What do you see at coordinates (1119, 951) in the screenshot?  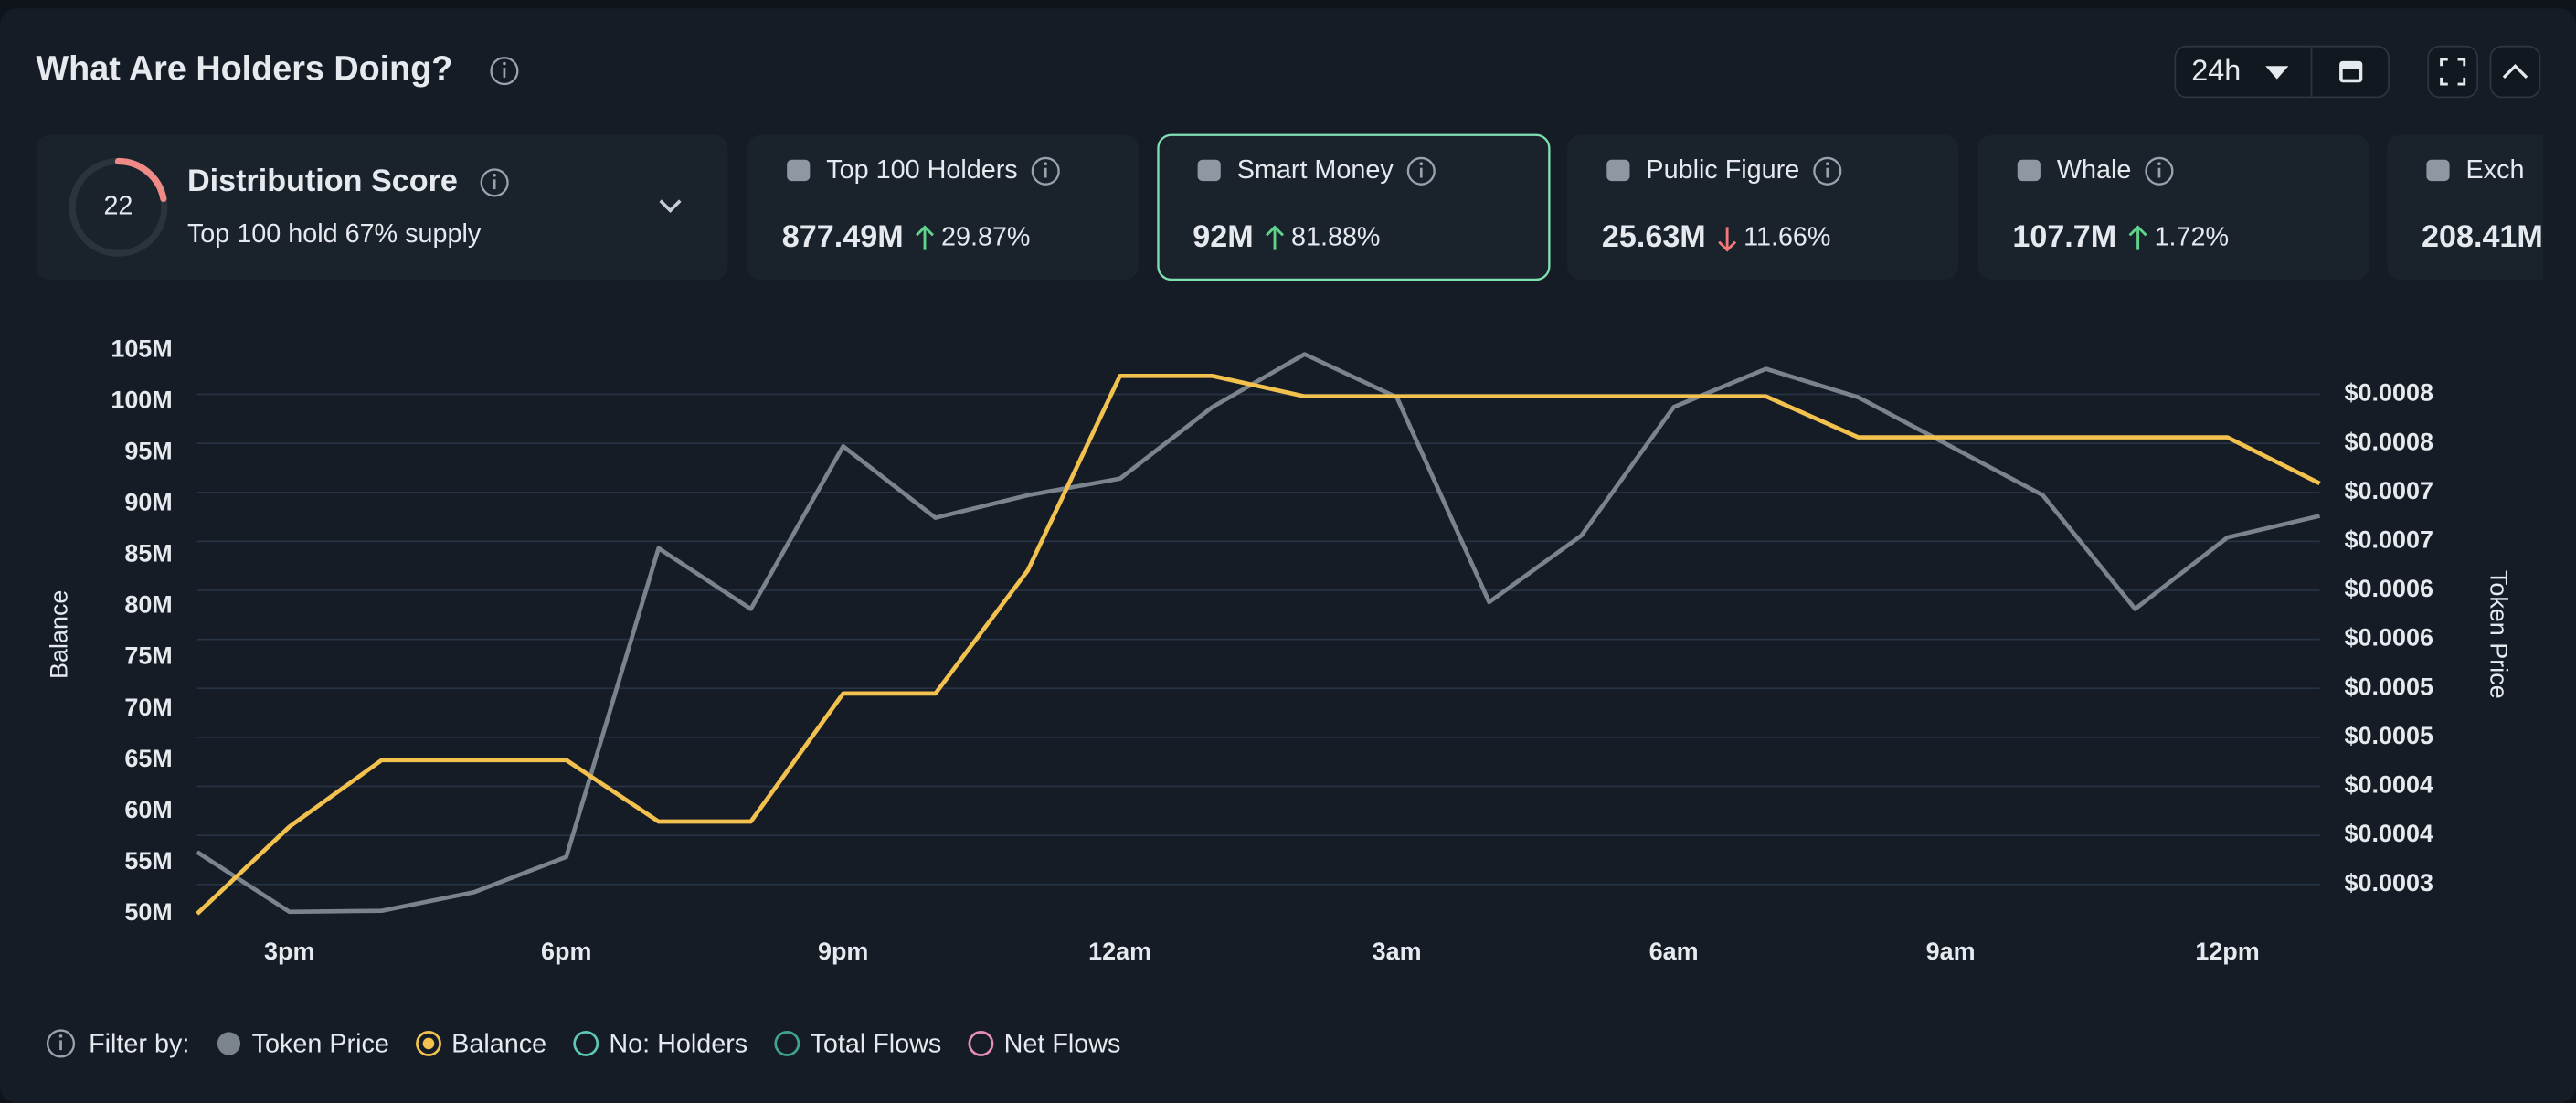 I see `x-tick-label: 12am` at bounding box center [1119, 951].